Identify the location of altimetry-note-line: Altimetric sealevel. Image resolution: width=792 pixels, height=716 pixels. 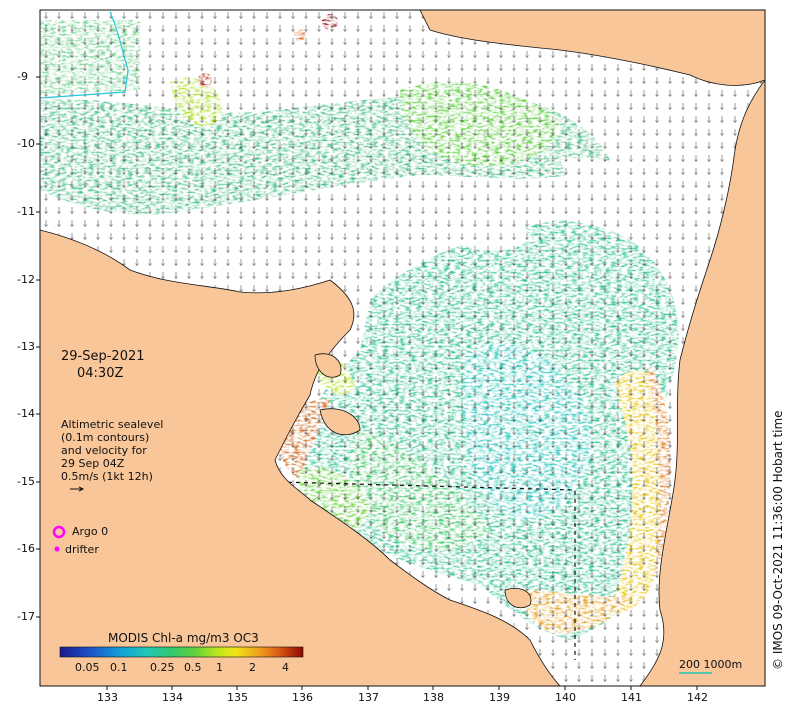
(112, 424).